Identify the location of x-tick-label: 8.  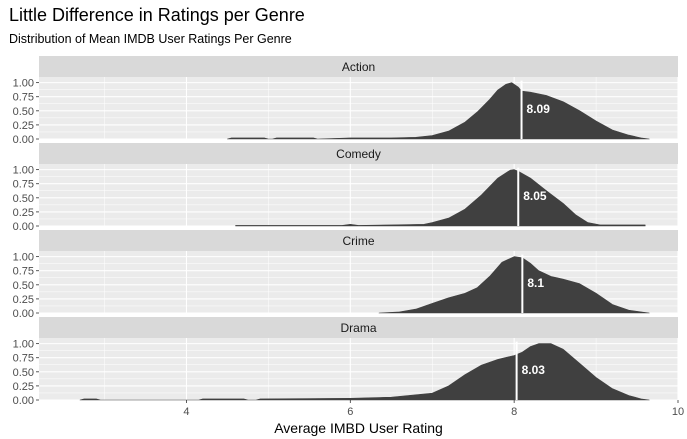
(514, 412).